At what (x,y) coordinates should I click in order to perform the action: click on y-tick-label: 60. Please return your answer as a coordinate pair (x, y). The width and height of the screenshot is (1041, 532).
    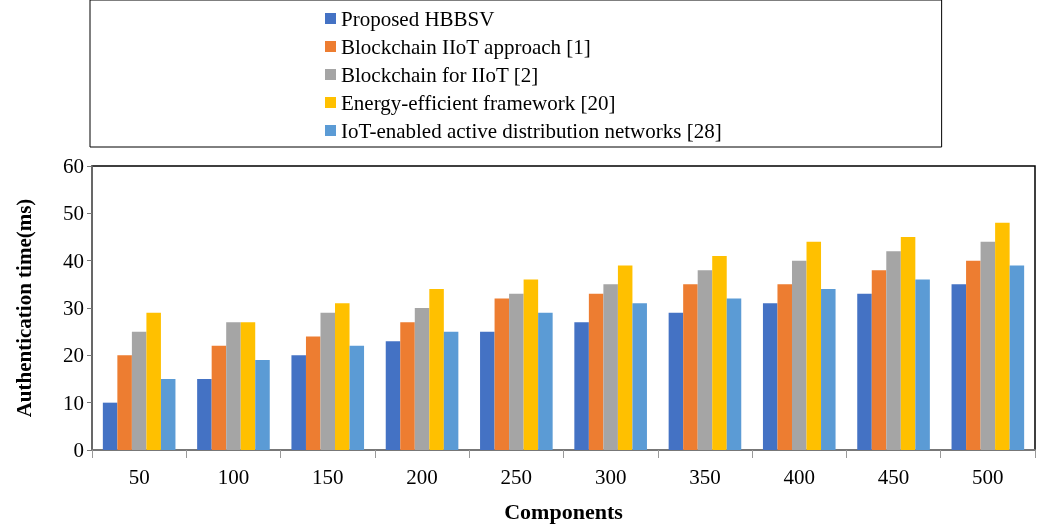
    Looking at the image, I should click on (73, 166).